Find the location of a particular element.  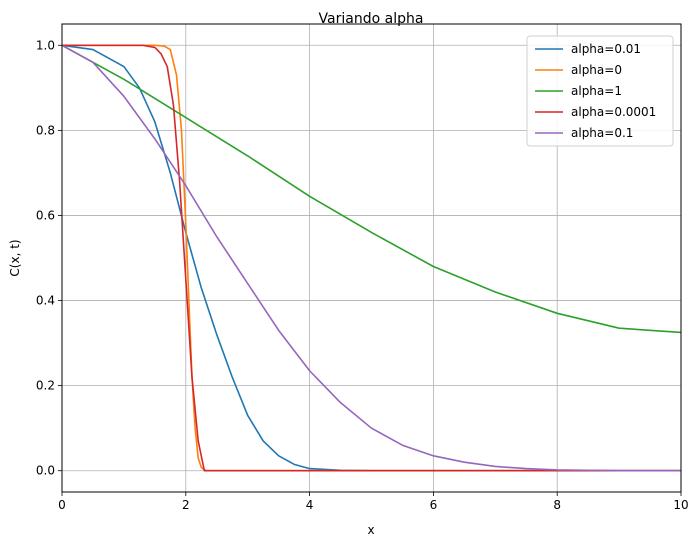

x-tick-label: 4 is located at coordinates (310, 505).